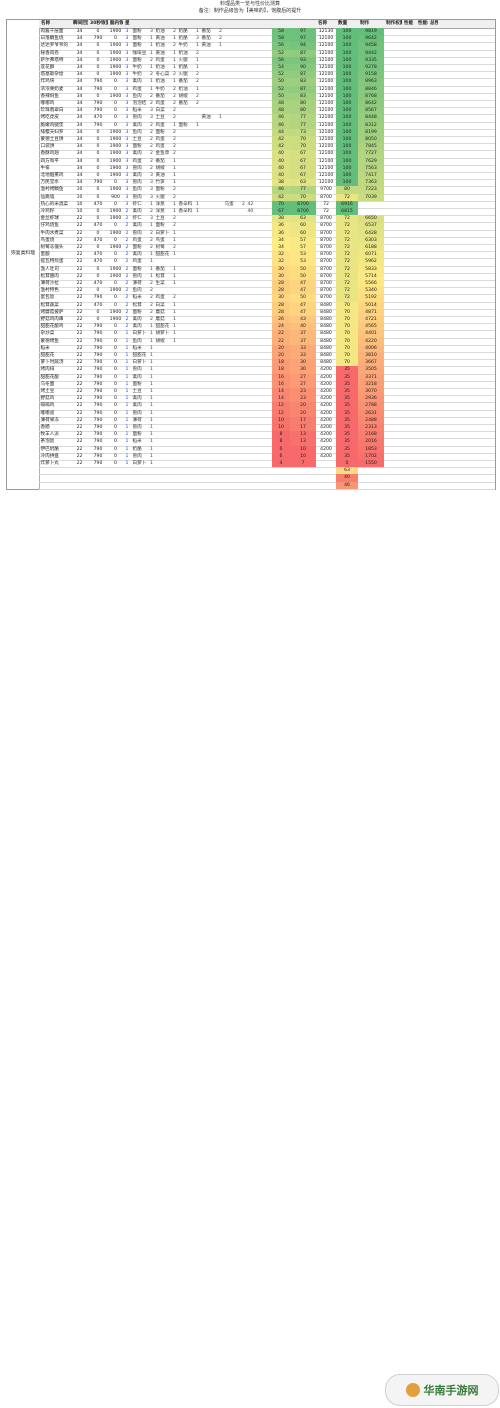 The height and width of the screenshot is (1408, 500). Describe the element at coordinates (371, 320) in the screenshot. I see `score-cell: 4721` at that location.